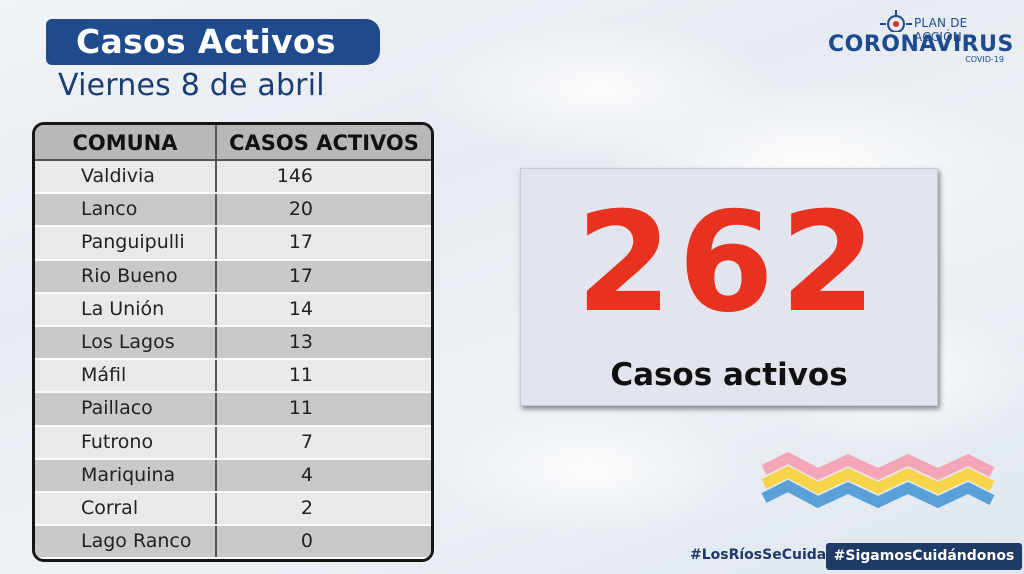 This screenshot has width=1024, height=574. What do you see at coordinates (126, 177) in the screenshot?
I see `cell-comuna: Valdivia` at bounding box center [126, 177].